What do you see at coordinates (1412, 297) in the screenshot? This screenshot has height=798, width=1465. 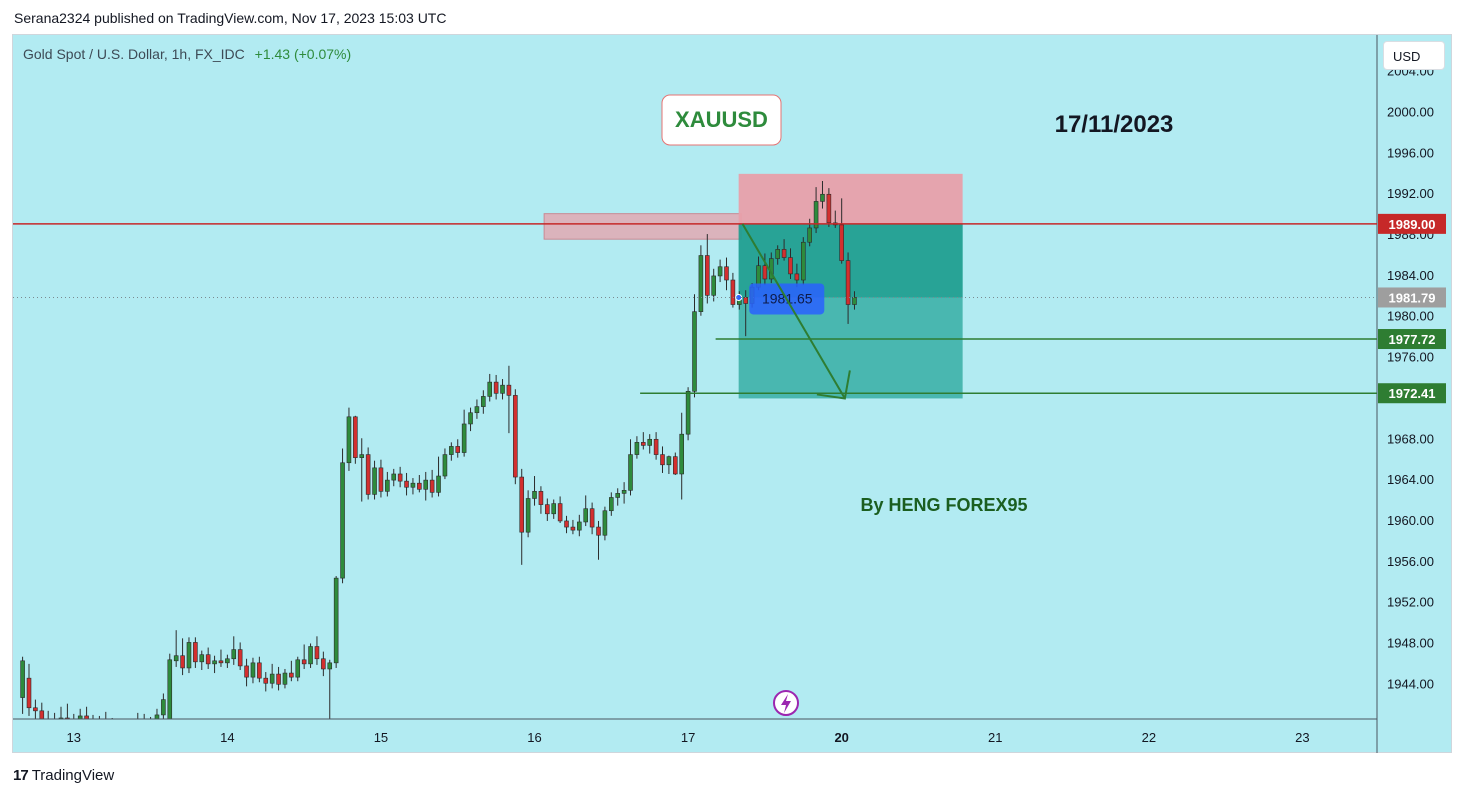 I see `price-label: 1981.79` at bounding box center [1412, 297].